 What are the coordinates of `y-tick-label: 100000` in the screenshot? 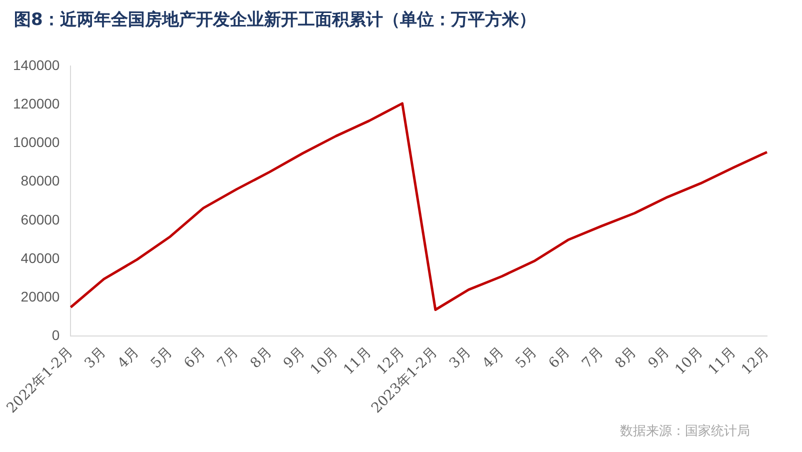 It's located at (36, 142).